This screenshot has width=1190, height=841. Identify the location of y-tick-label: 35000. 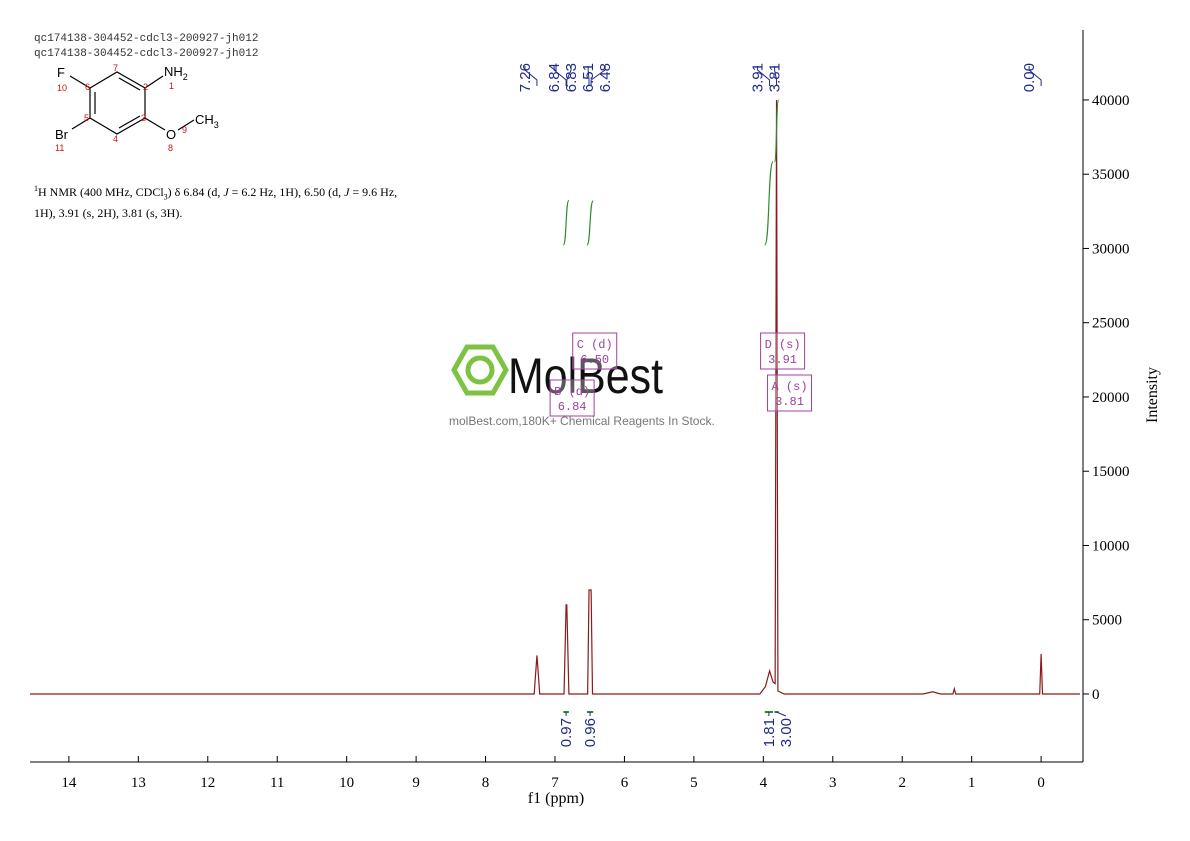
(1111, 175).